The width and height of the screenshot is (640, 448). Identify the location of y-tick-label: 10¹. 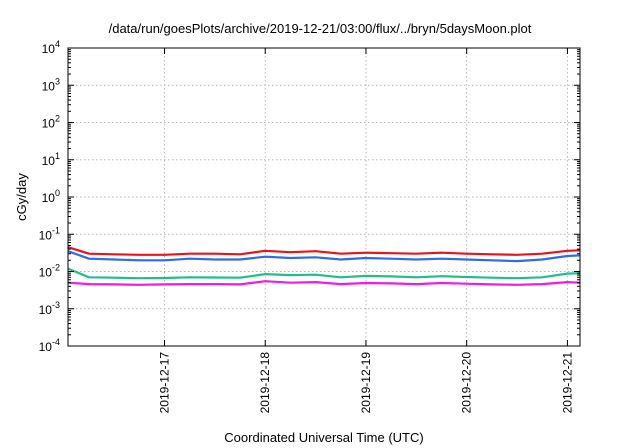
(51, 159).